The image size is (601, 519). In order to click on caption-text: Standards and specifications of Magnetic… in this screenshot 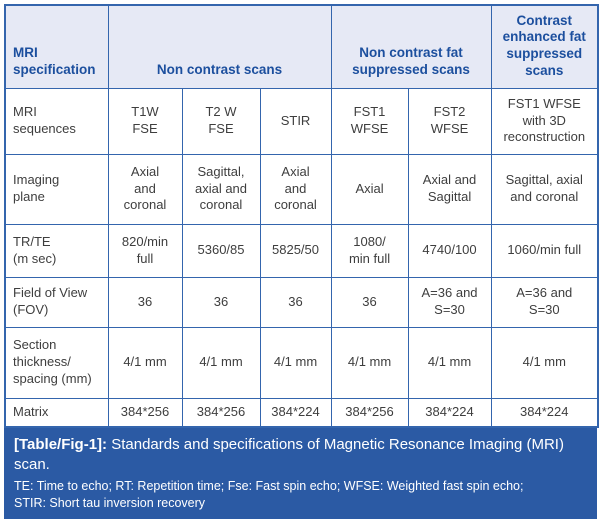, I will do `click(289, 455)`.